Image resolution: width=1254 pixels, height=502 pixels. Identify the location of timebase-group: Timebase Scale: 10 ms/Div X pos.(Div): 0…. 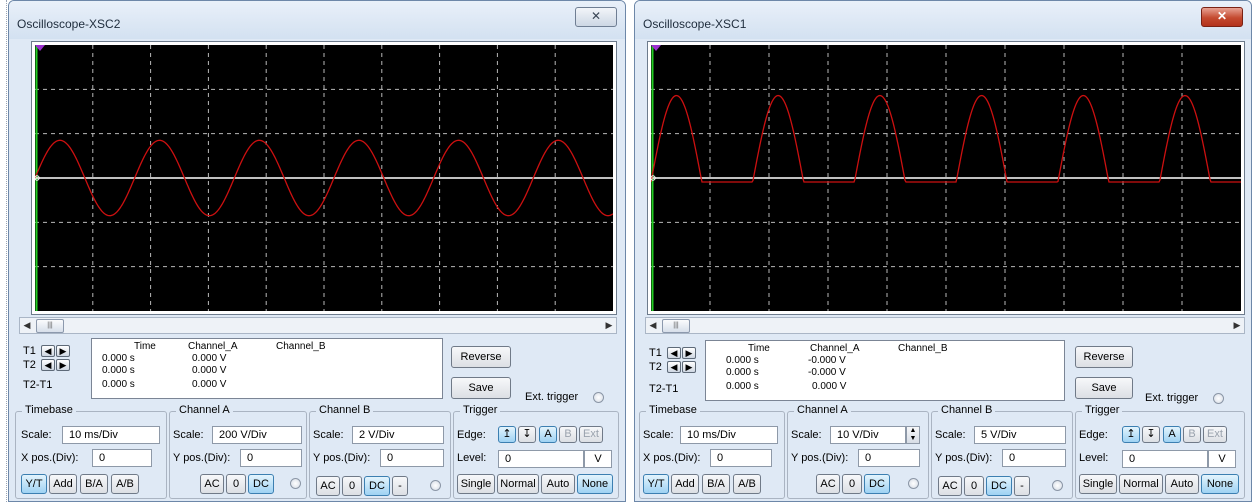
(712, 451).